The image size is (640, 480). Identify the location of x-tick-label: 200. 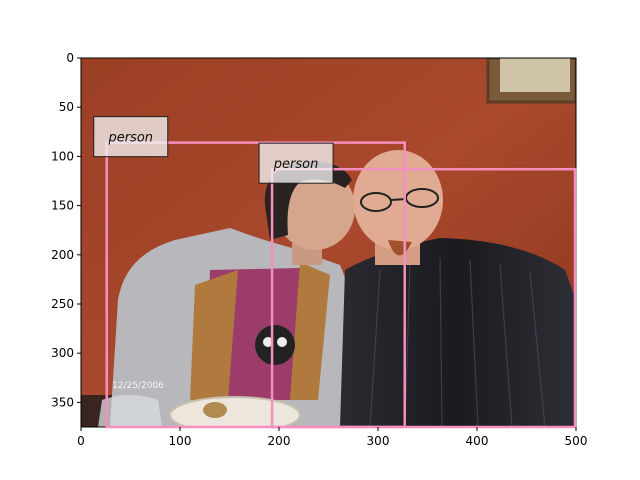
(279, 441).